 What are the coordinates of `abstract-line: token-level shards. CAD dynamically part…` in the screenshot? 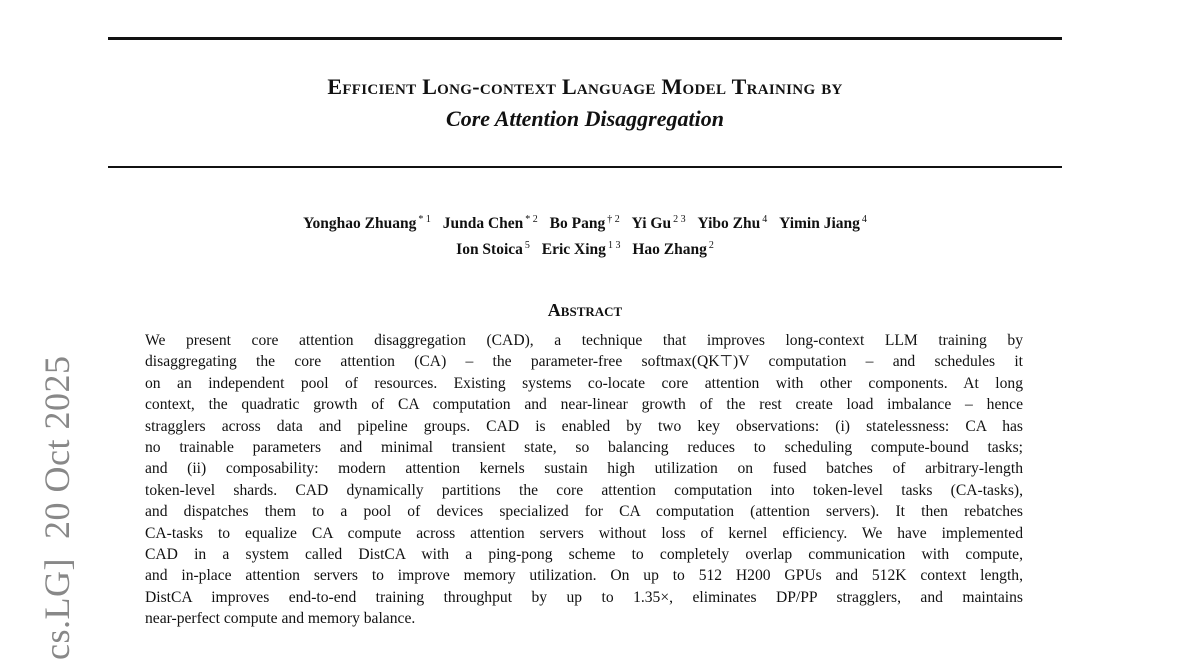 It's located at (584, 490).